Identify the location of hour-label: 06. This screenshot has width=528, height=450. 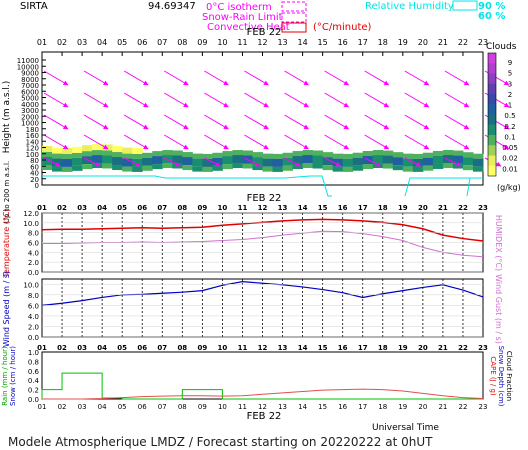
(142, 208).